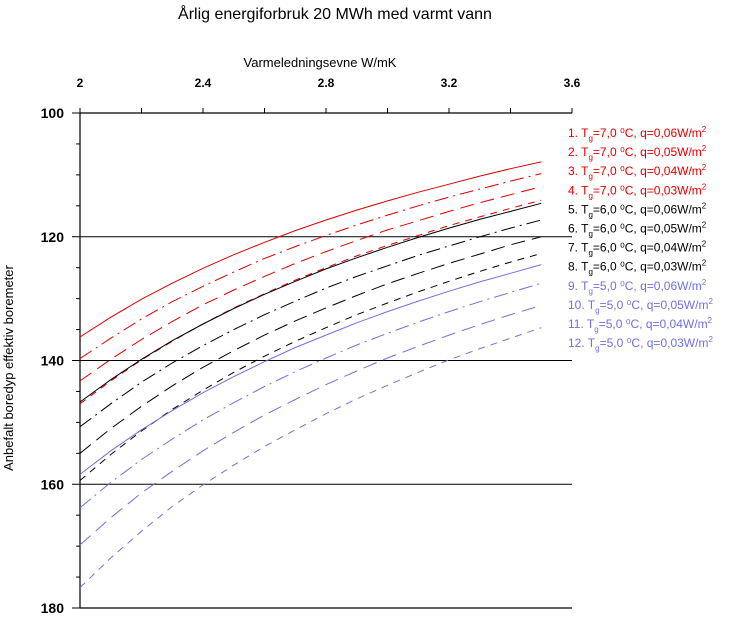 This screenshot has width=733, height=617. What do you see at coordinates (53, 361) in the screenshot?
I see `y-tick-label-140: 140` at bounding box center [53, 361].